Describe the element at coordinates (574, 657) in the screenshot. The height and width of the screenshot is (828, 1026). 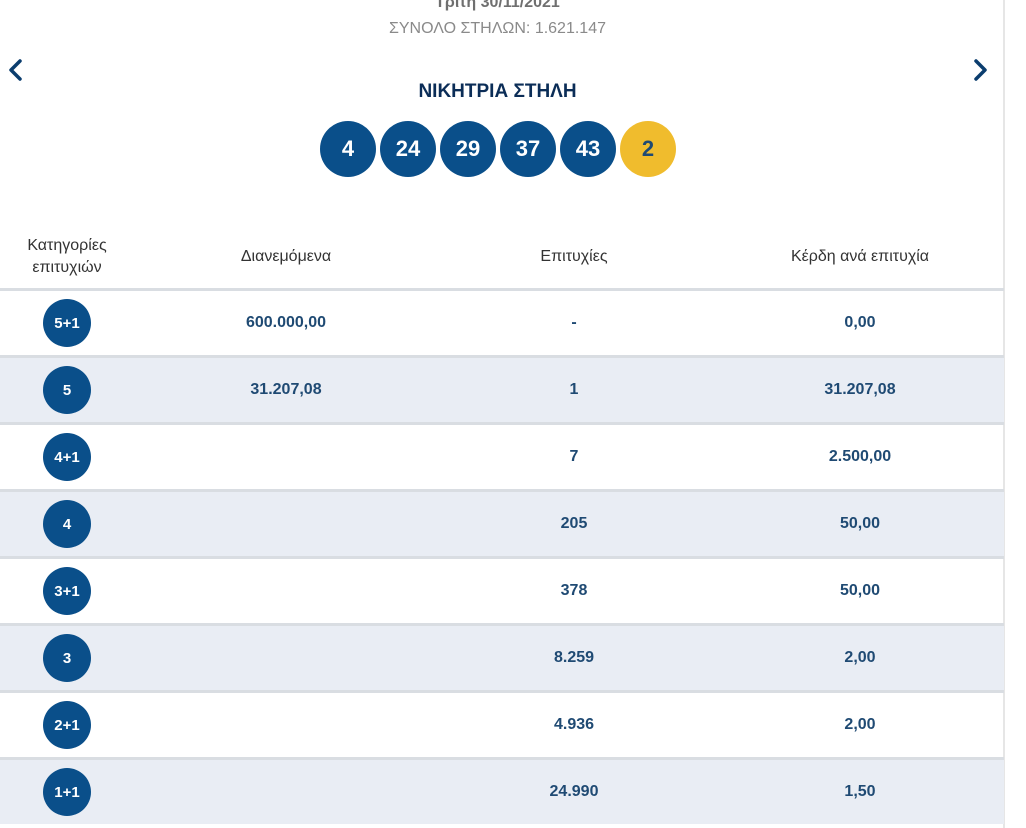
I see `winners-cell: 8.259` at that location.